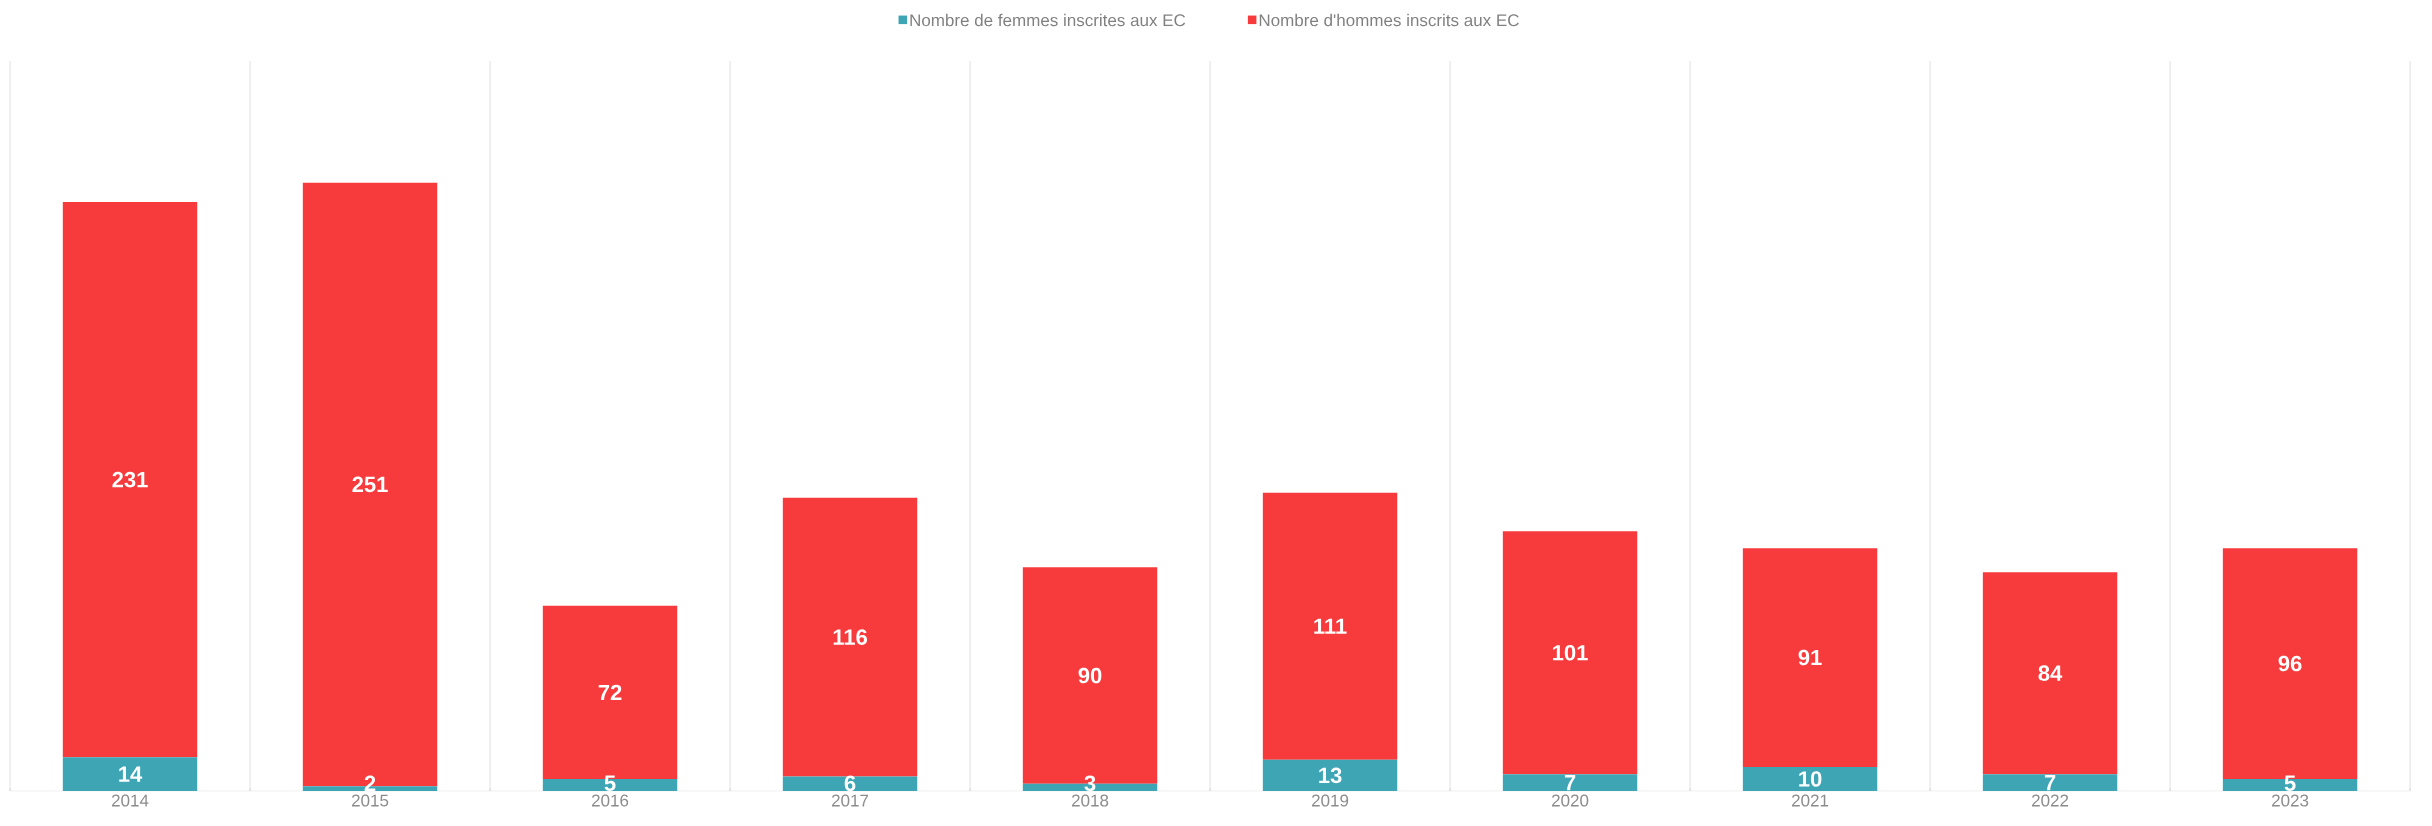 This screenshot has width=2432, height=826. What do you see at coordinates (1048, 20) in the screenshot?
I see `legend-label: Nombre de femmes inscrites aux EC` at bounding box center [1048, 20].